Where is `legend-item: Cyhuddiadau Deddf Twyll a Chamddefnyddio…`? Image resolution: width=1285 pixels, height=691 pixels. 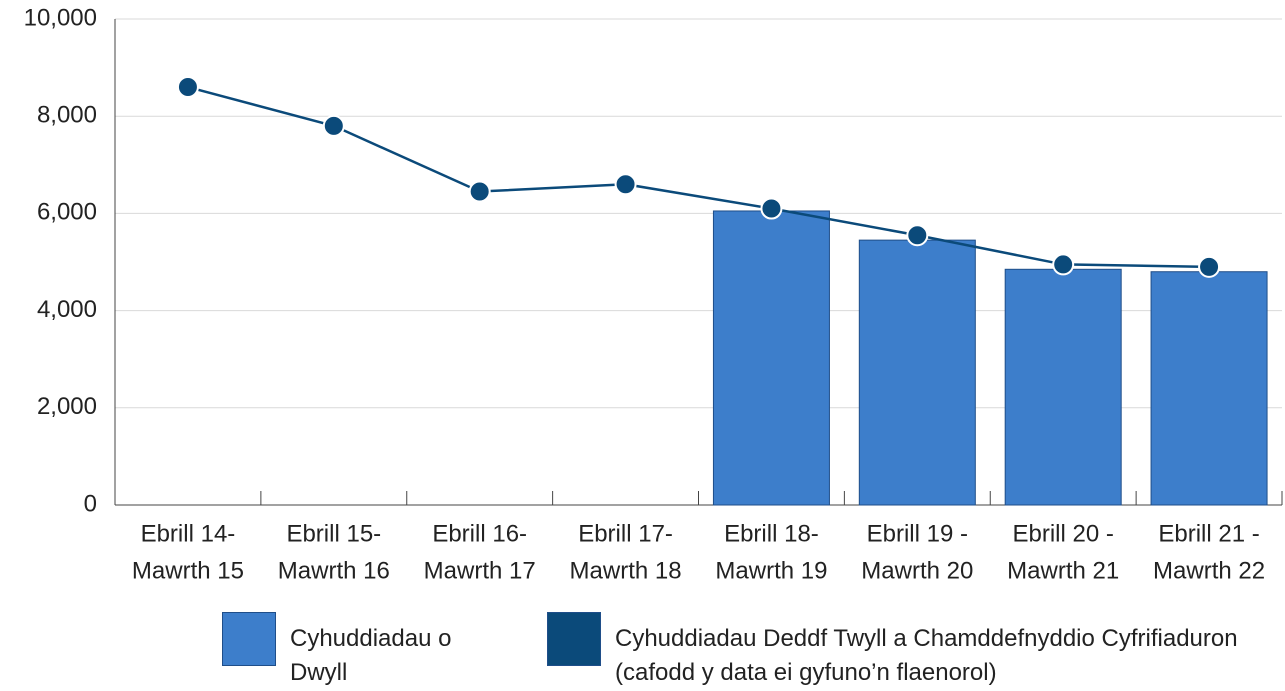
legend-item: Cyhuddiadau Deddf Twyll a Chamddefnyddio… is located at coordinates (911, 651).